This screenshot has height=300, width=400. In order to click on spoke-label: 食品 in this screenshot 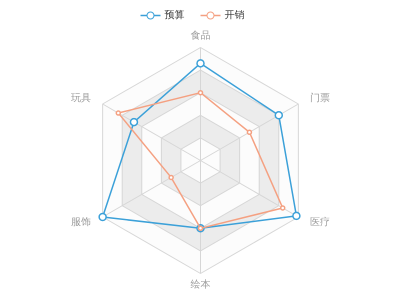, I will do `click(200, 36)`.